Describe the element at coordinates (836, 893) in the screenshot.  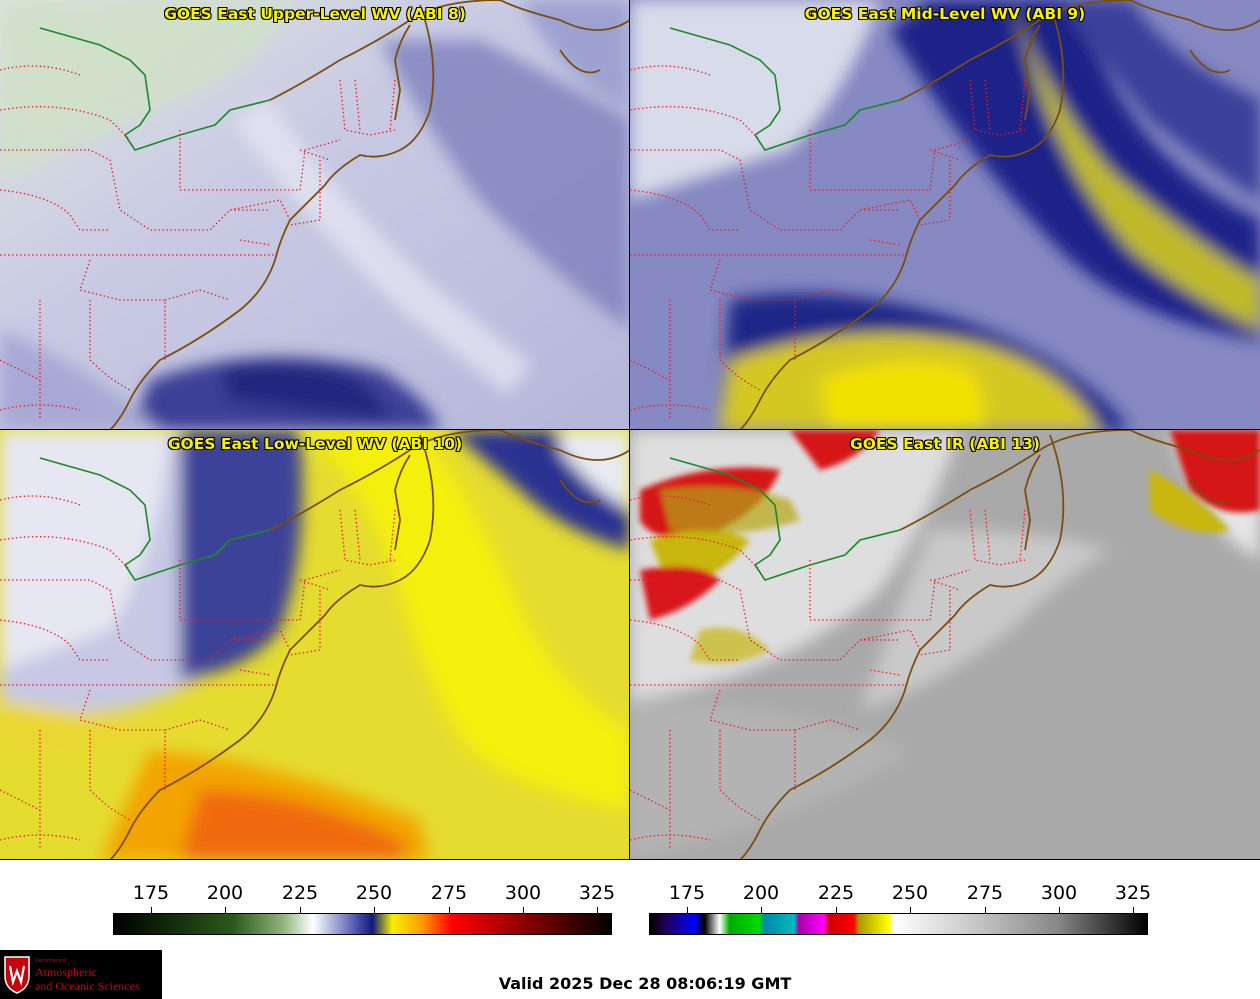
I see `ir-tick-label: 225` at that location.